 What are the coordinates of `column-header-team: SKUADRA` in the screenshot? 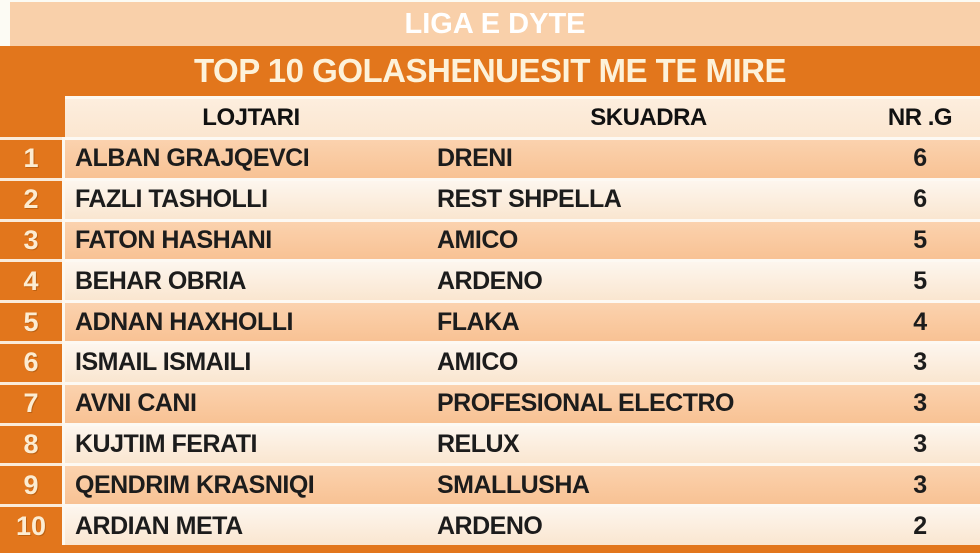 It's located at (648, 117).